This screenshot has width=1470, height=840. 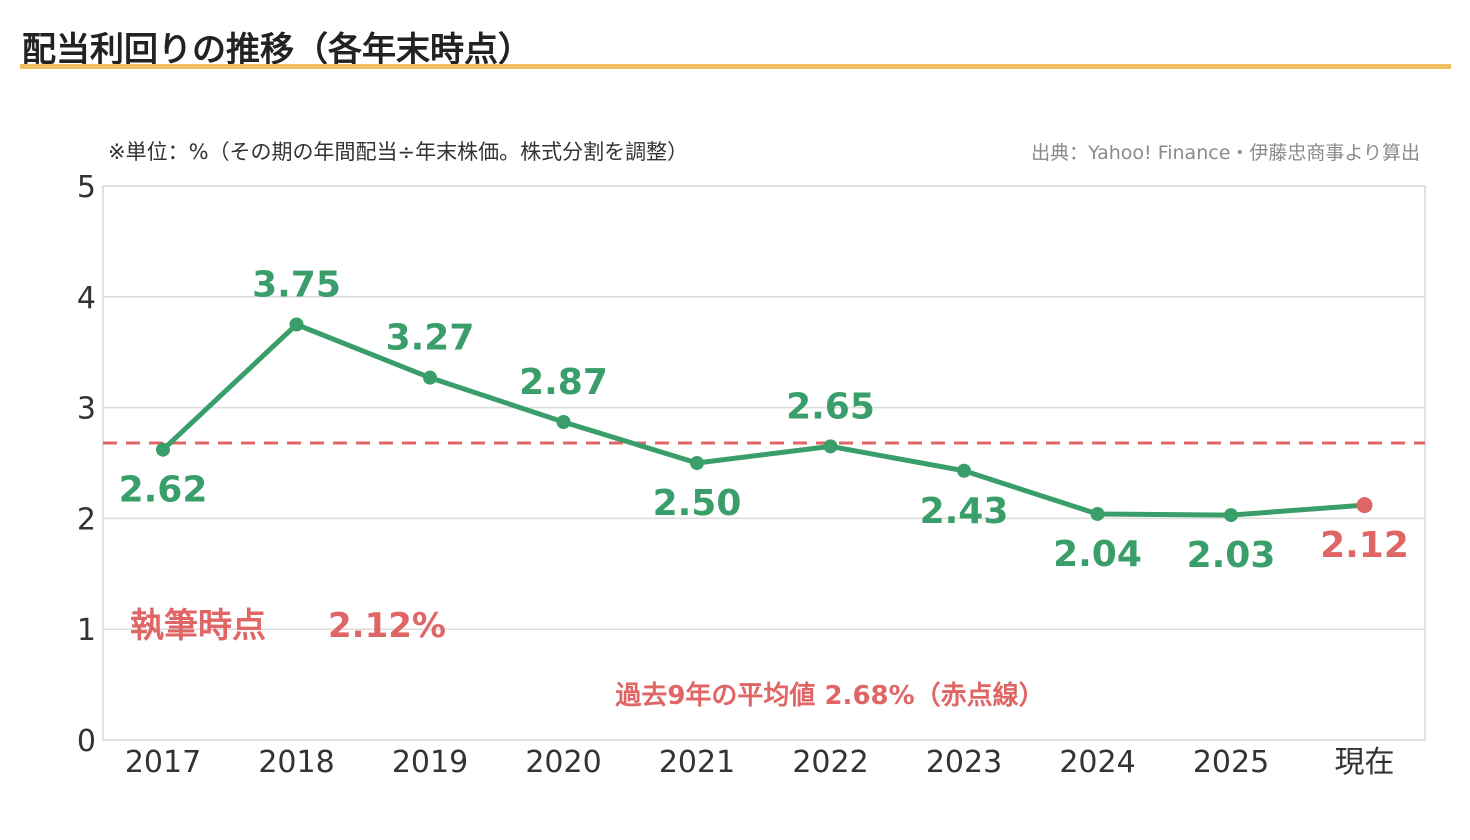 I want to click on y-tick-label: 5, so click(x=86, y=187).